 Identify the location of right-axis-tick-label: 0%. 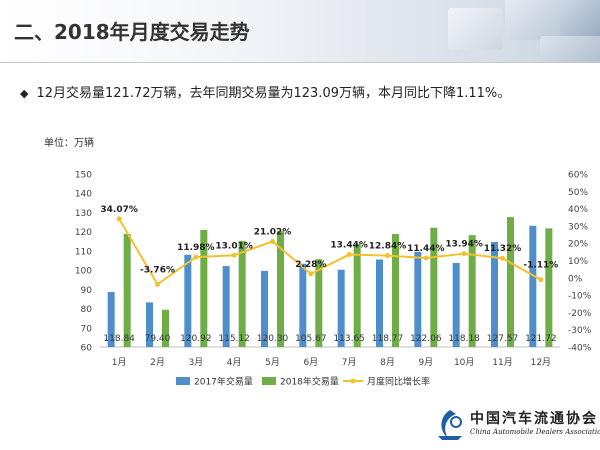
(575, 279).